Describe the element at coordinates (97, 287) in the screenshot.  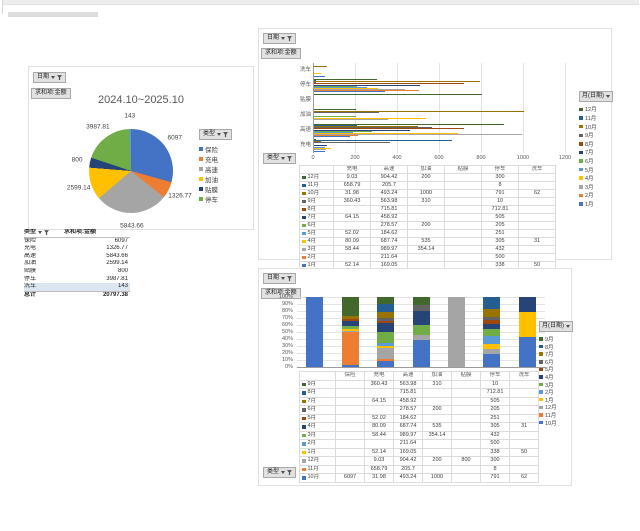
I see `pivot-row-value: 143` at that location.